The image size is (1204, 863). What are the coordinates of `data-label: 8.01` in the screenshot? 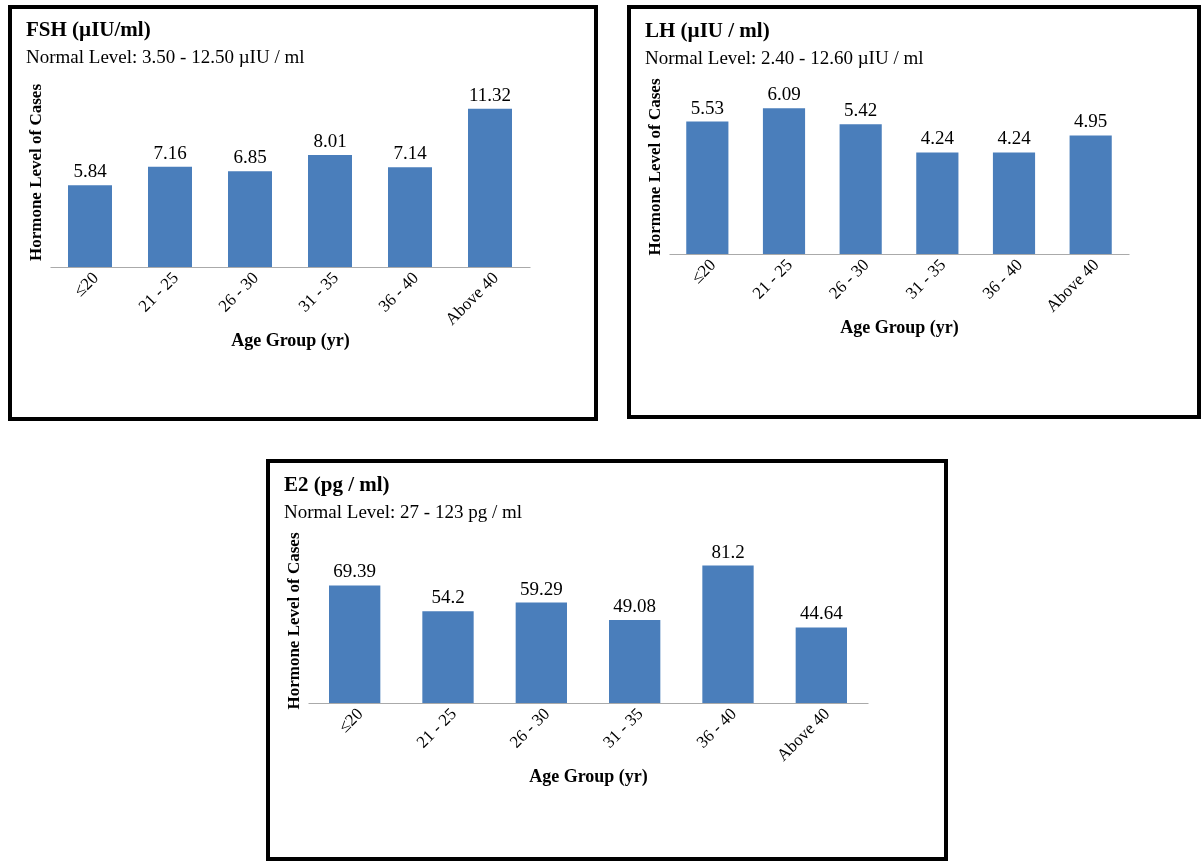 It's located at (330, 140).